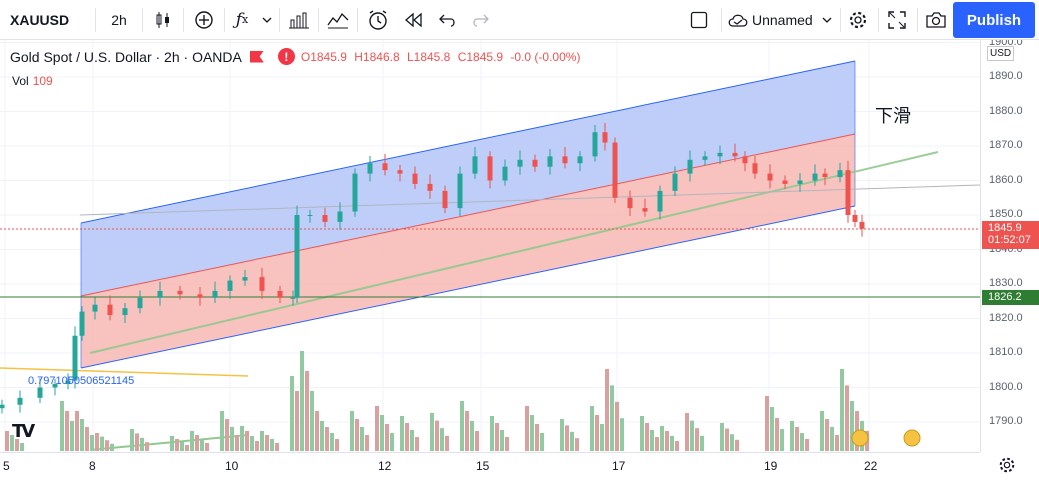 The width and height of the screenshot is (1039, 486). I want to click on alert-icon, so click(378, 20).